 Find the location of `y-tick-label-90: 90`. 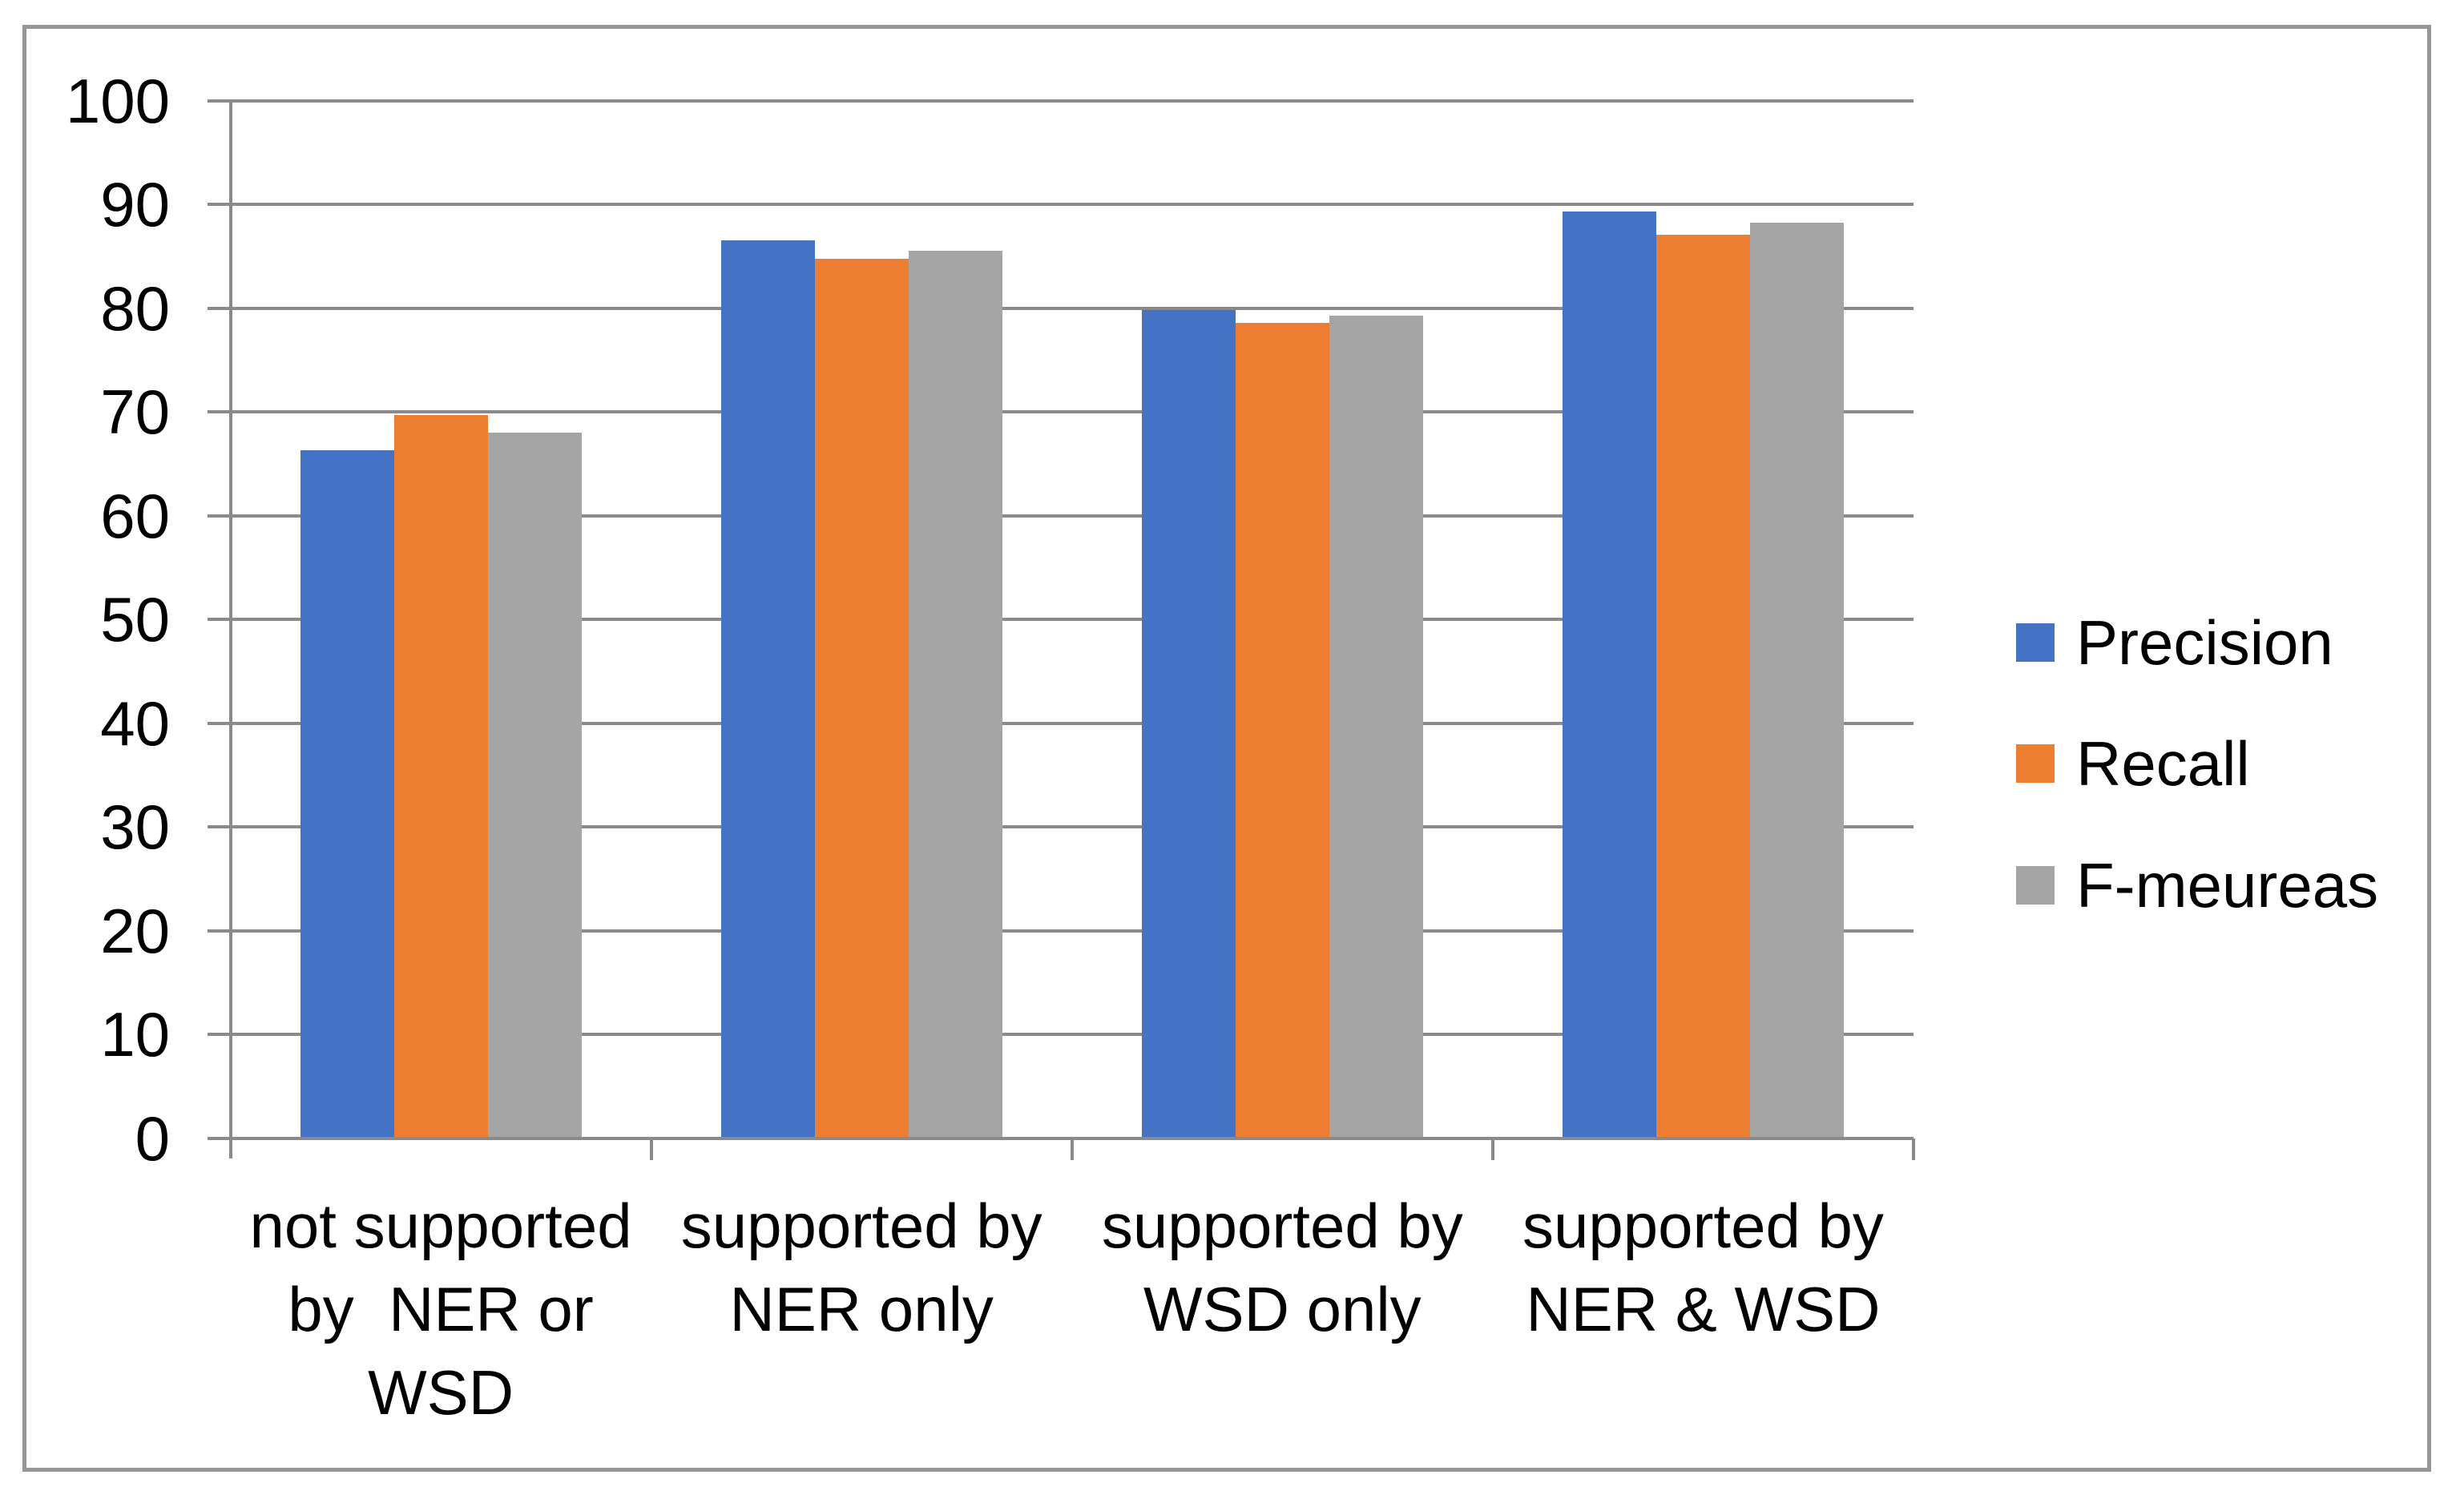

y-tick-label-90: 90 is located at coordinates (135, 204).